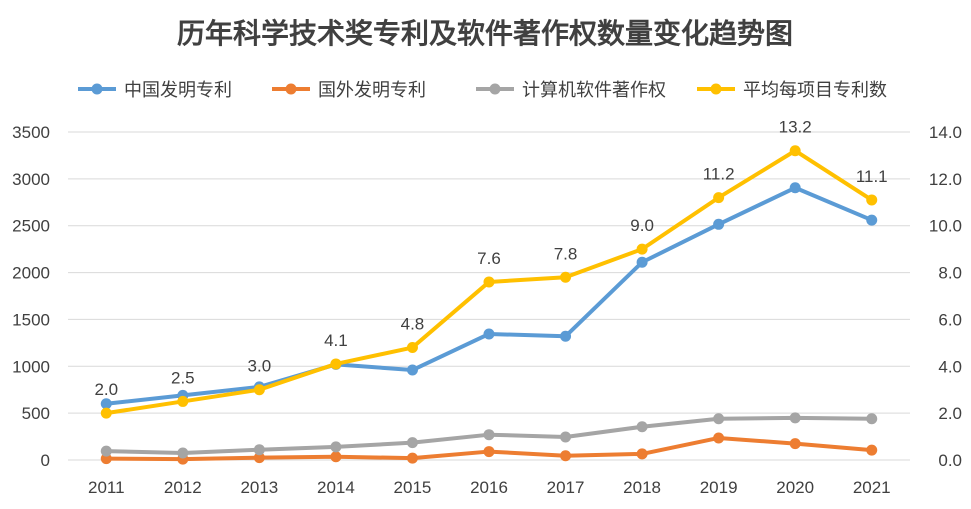 The image size is (971, 509). I want to click on y-right-tick-label: 4.0, so click(950, 366).